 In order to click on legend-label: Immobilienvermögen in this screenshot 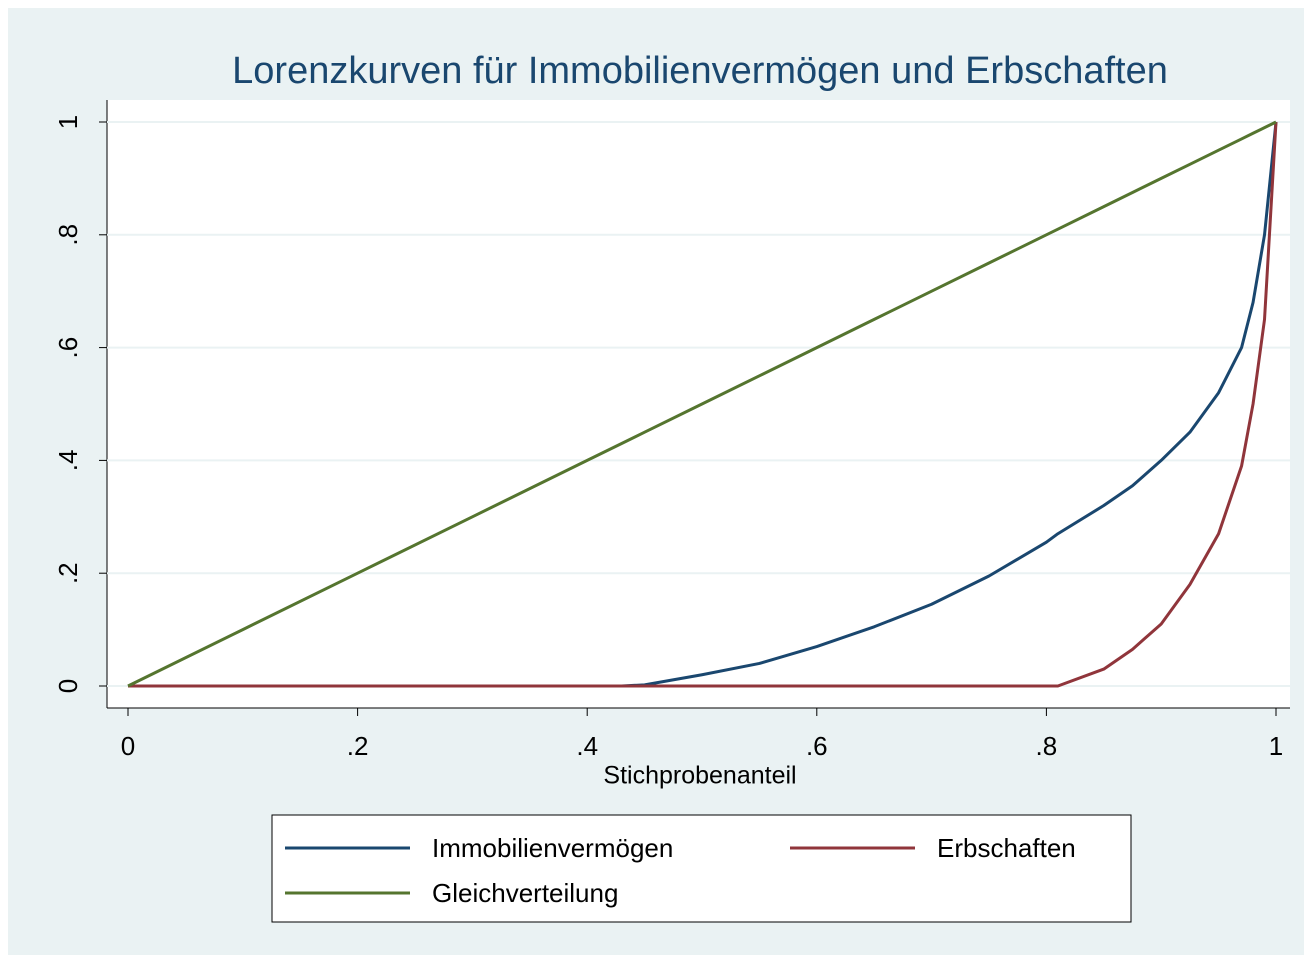, I will do `click(552, 848)`.